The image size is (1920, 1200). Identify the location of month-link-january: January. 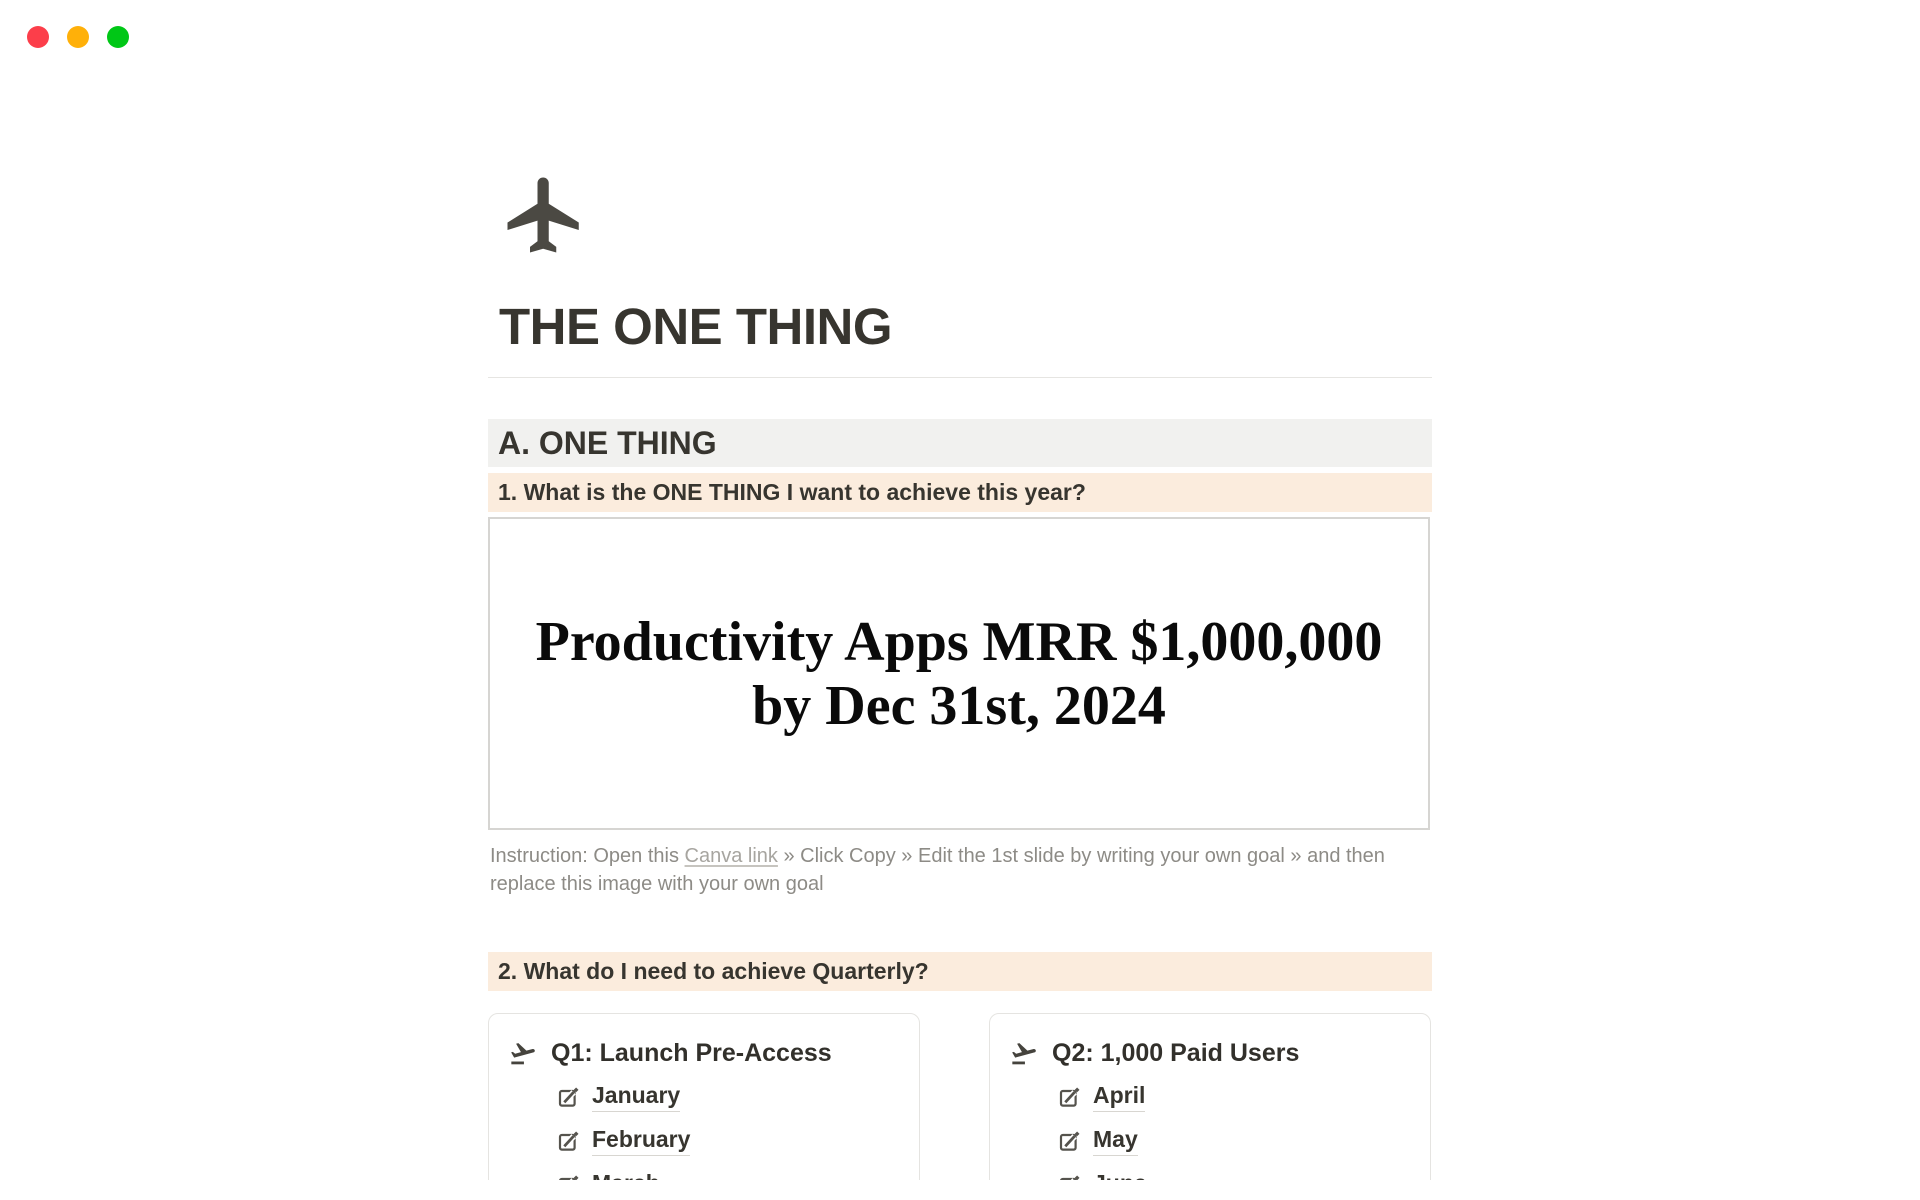
(636, 1097).